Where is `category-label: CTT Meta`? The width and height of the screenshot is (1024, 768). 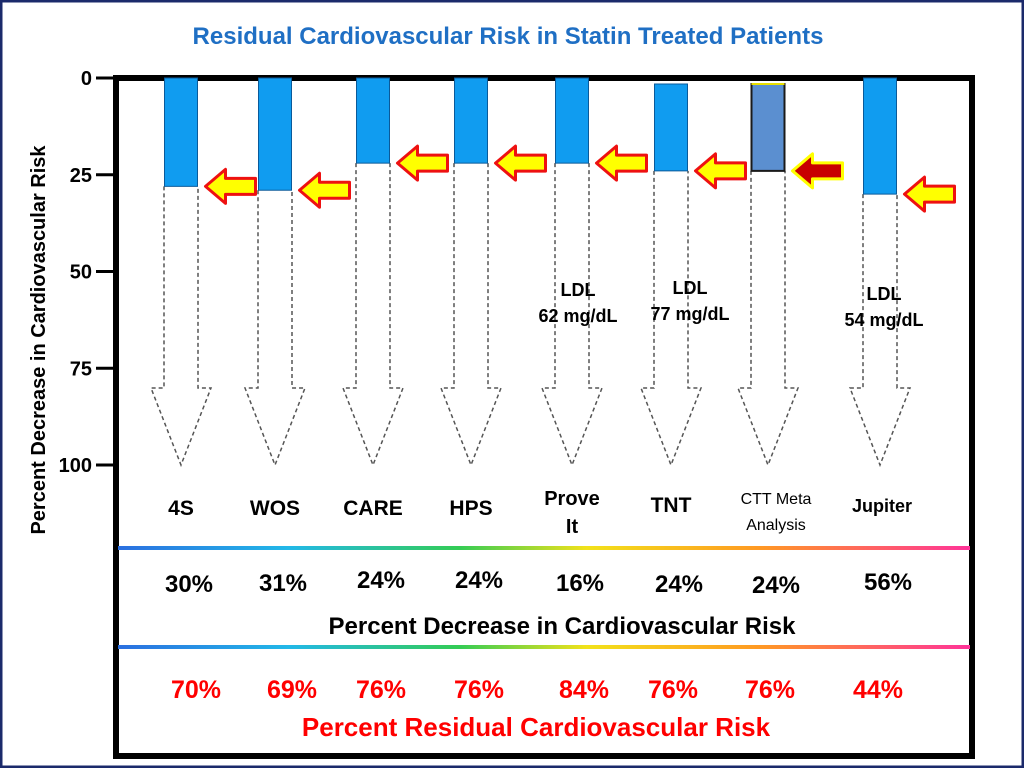
category-label: CTT Meta is located at coordinates (776, 499).